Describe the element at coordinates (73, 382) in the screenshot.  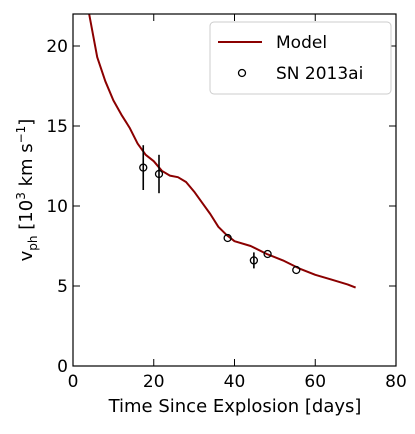
I see `x-tick-label: 0` at that location.